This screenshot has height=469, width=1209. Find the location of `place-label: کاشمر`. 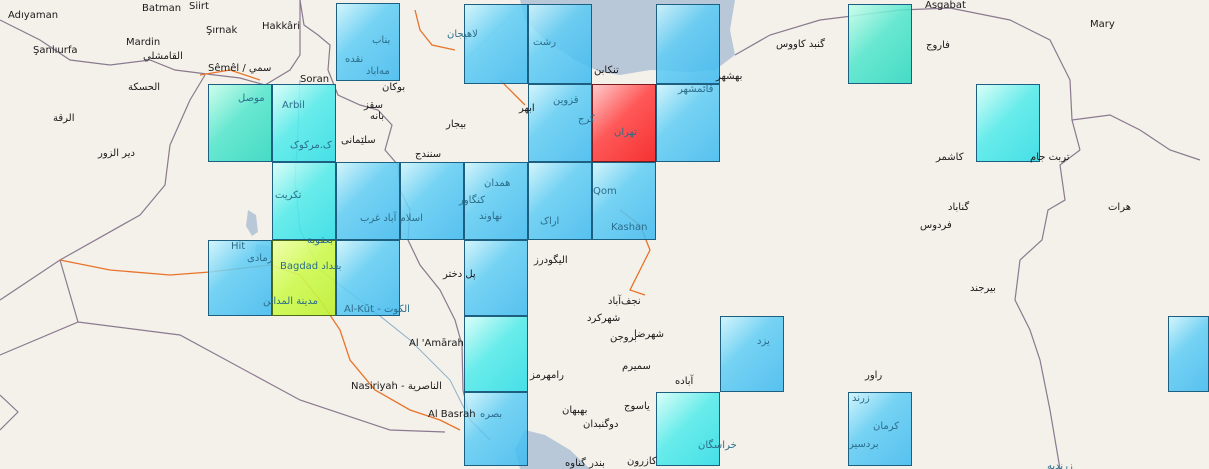

place-label: کاشمر is located at coordinates (950, 157).